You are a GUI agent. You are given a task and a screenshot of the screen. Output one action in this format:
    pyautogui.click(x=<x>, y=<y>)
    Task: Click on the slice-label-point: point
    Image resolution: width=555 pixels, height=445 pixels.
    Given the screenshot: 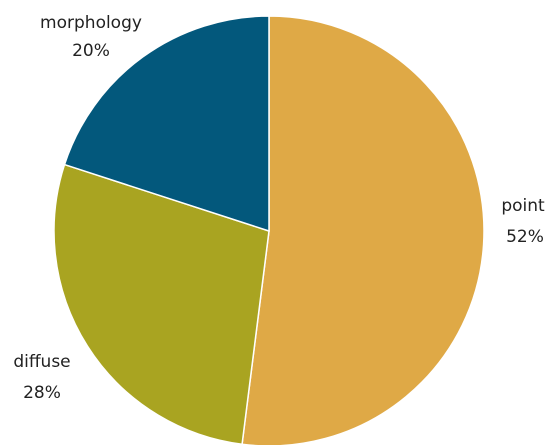 What is the action you would take?
    pyautogui.click(x=523, y=206)
    